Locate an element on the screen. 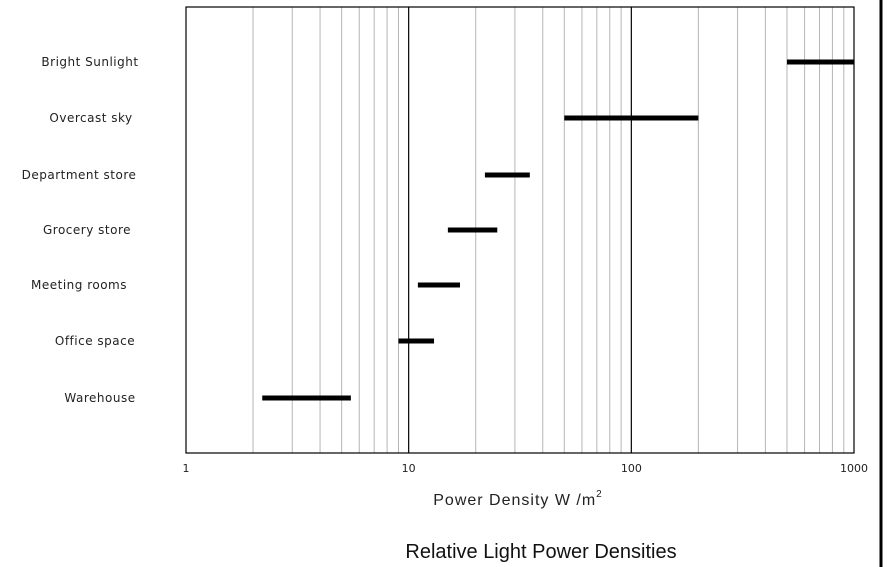 This screenshot has height=567, width=887. range-bar-grocery-store is located at coordinates (472, 230).